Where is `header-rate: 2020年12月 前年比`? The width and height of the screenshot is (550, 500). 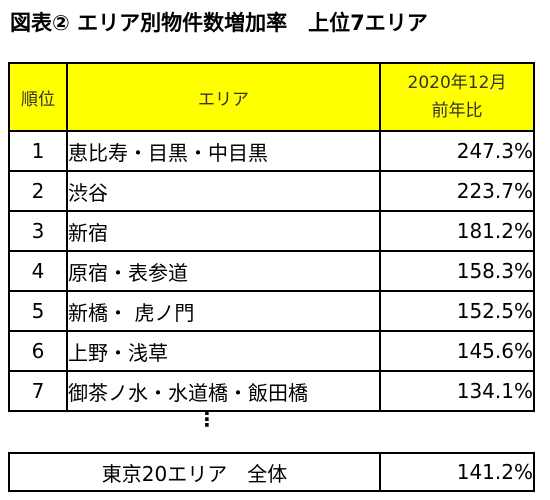
header-rate: 2020年12月 前年比 is located at coordinates (457, 97).